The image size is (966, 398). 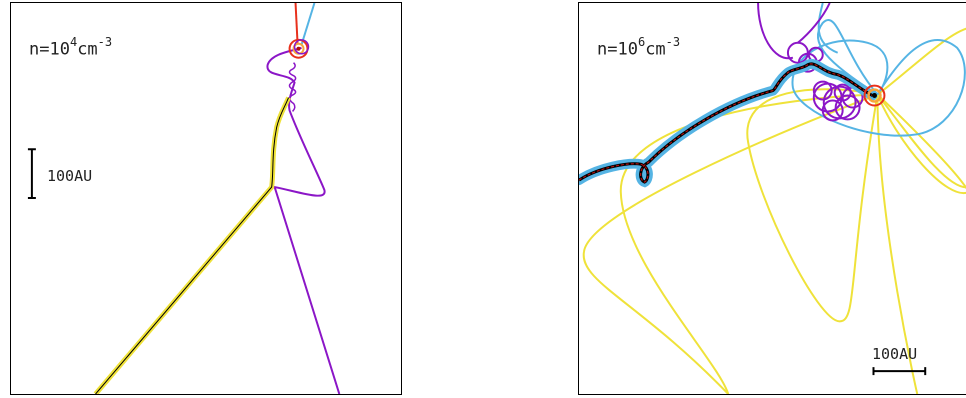 I want to click on density-label: n=106cm-3, so click(x=639, y=47).